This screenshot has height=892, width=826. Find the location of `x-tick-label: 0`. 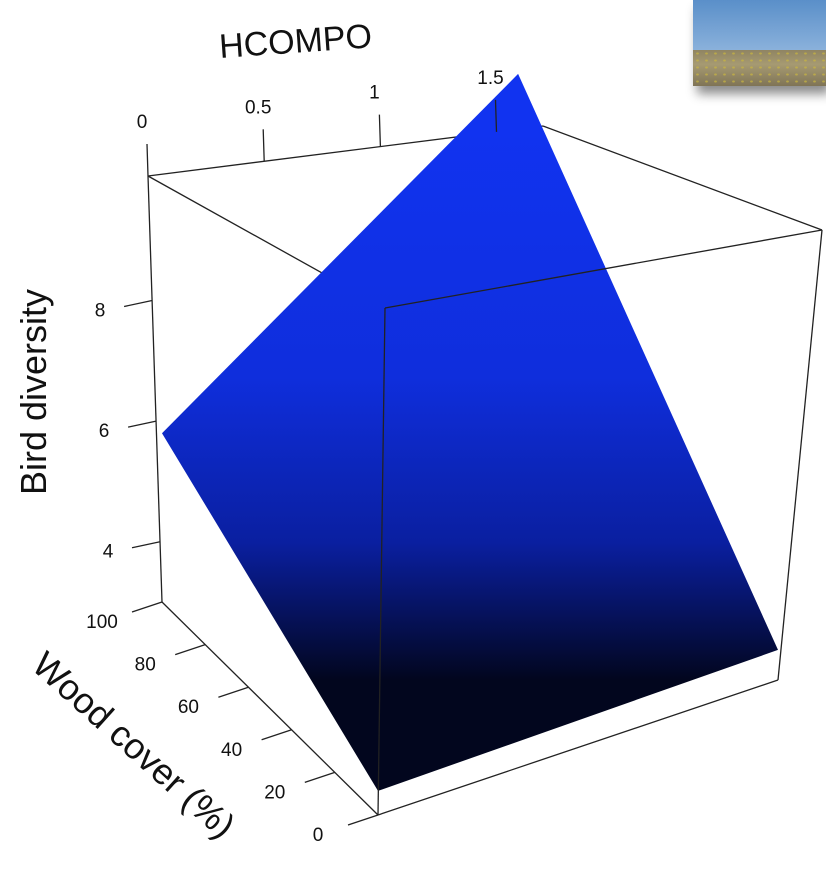

x-tick-label: 0 is located at coordinates (142, 122).